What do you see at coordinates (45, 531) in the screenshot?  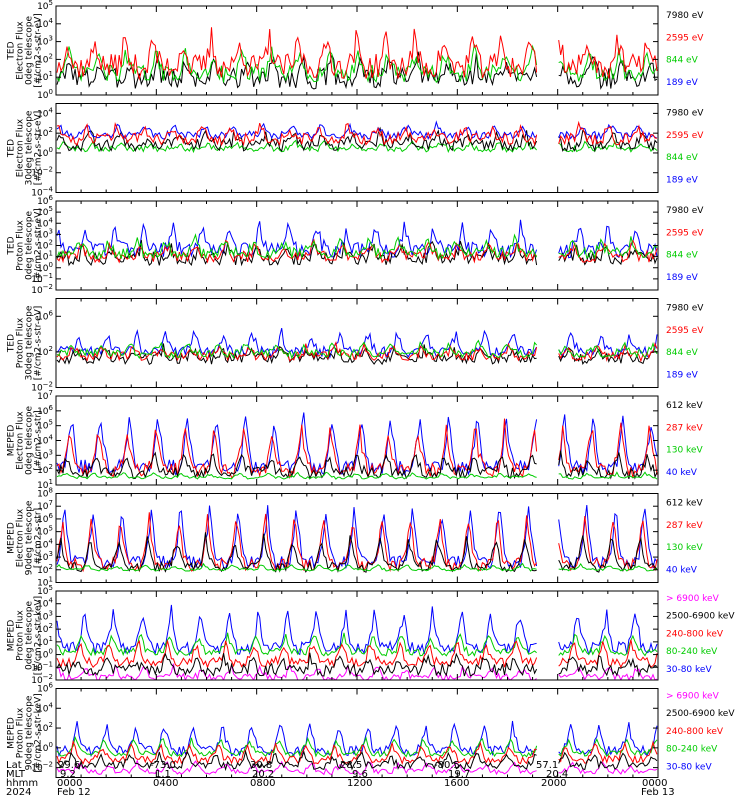 I see `ytick-label-4: 10⁵` at bounding box center [45, 531].